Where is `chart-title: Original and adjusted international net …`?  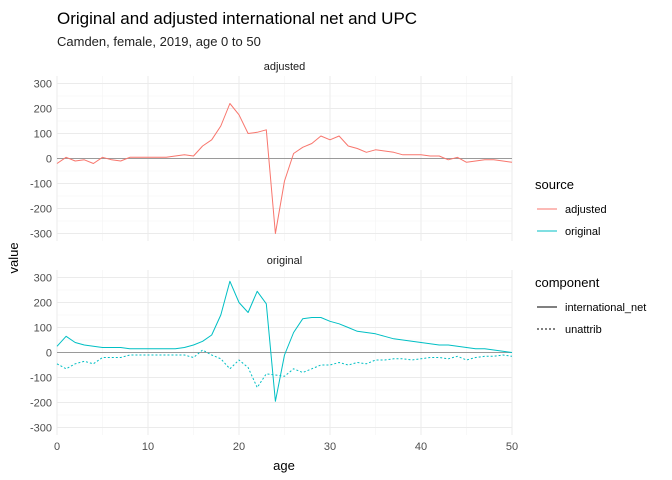
chart-title: Original and adjusted international net … is located at coordinates (237, 18).